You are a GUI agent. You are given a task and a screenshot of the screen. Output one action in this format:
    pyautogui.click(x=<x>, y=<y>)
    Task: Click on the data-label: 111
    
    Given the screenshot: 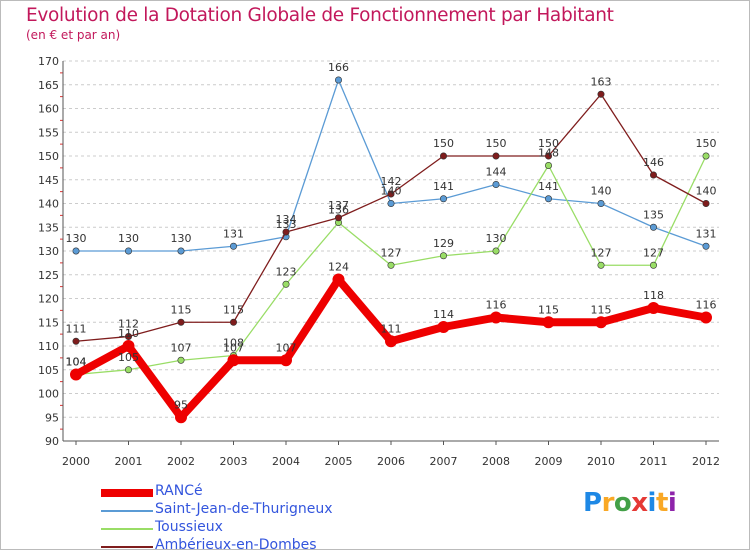 What is the action you would take?
    pyautogui.click(x=391, y=328)
    